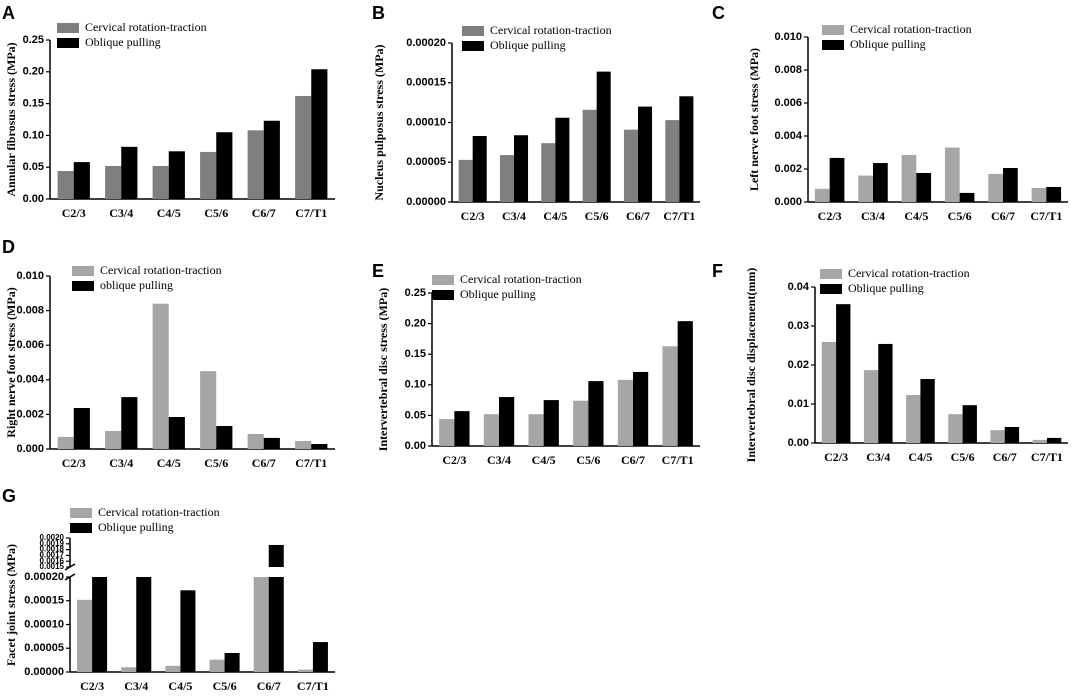 The image size is (1072, 698). What do you see at coordinates (383, 369) in the screenshot?
I see `y-axis-title: Intervertebral disc stress (MPa)` at bounding box center [383, 369].